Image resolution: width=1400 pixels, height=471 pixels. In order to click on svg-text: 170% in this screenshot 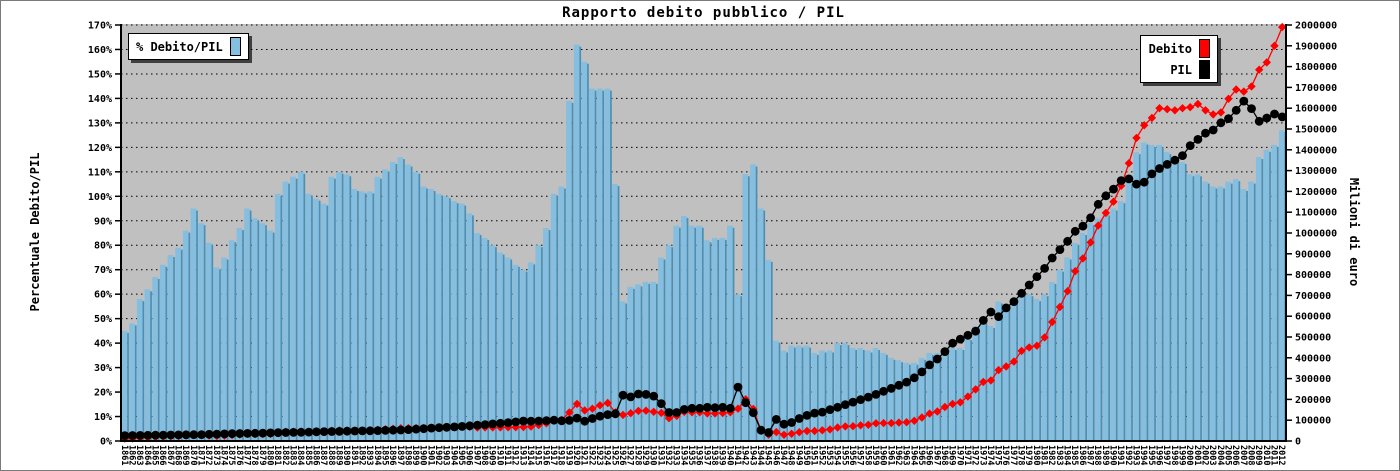, I will do `click(100, 26)`.